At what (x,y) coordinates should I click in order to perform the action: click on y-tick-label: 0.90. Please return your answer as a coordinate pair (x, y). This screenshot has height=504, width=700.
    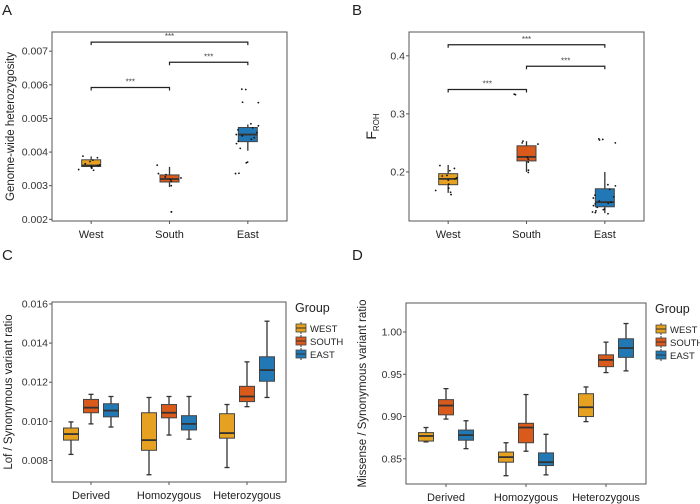
    Looking at the image, I should click on (392, 417).